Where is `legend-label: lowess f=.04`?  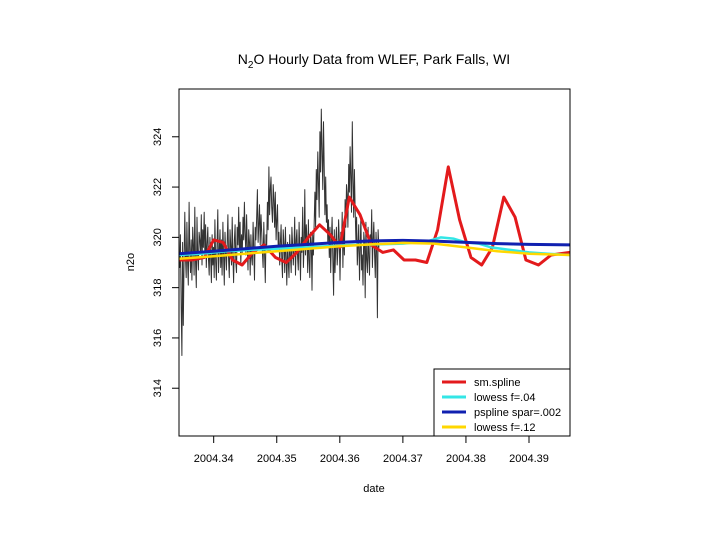 legend-label: lowess f=.04 is located at coordinates (504, 398).